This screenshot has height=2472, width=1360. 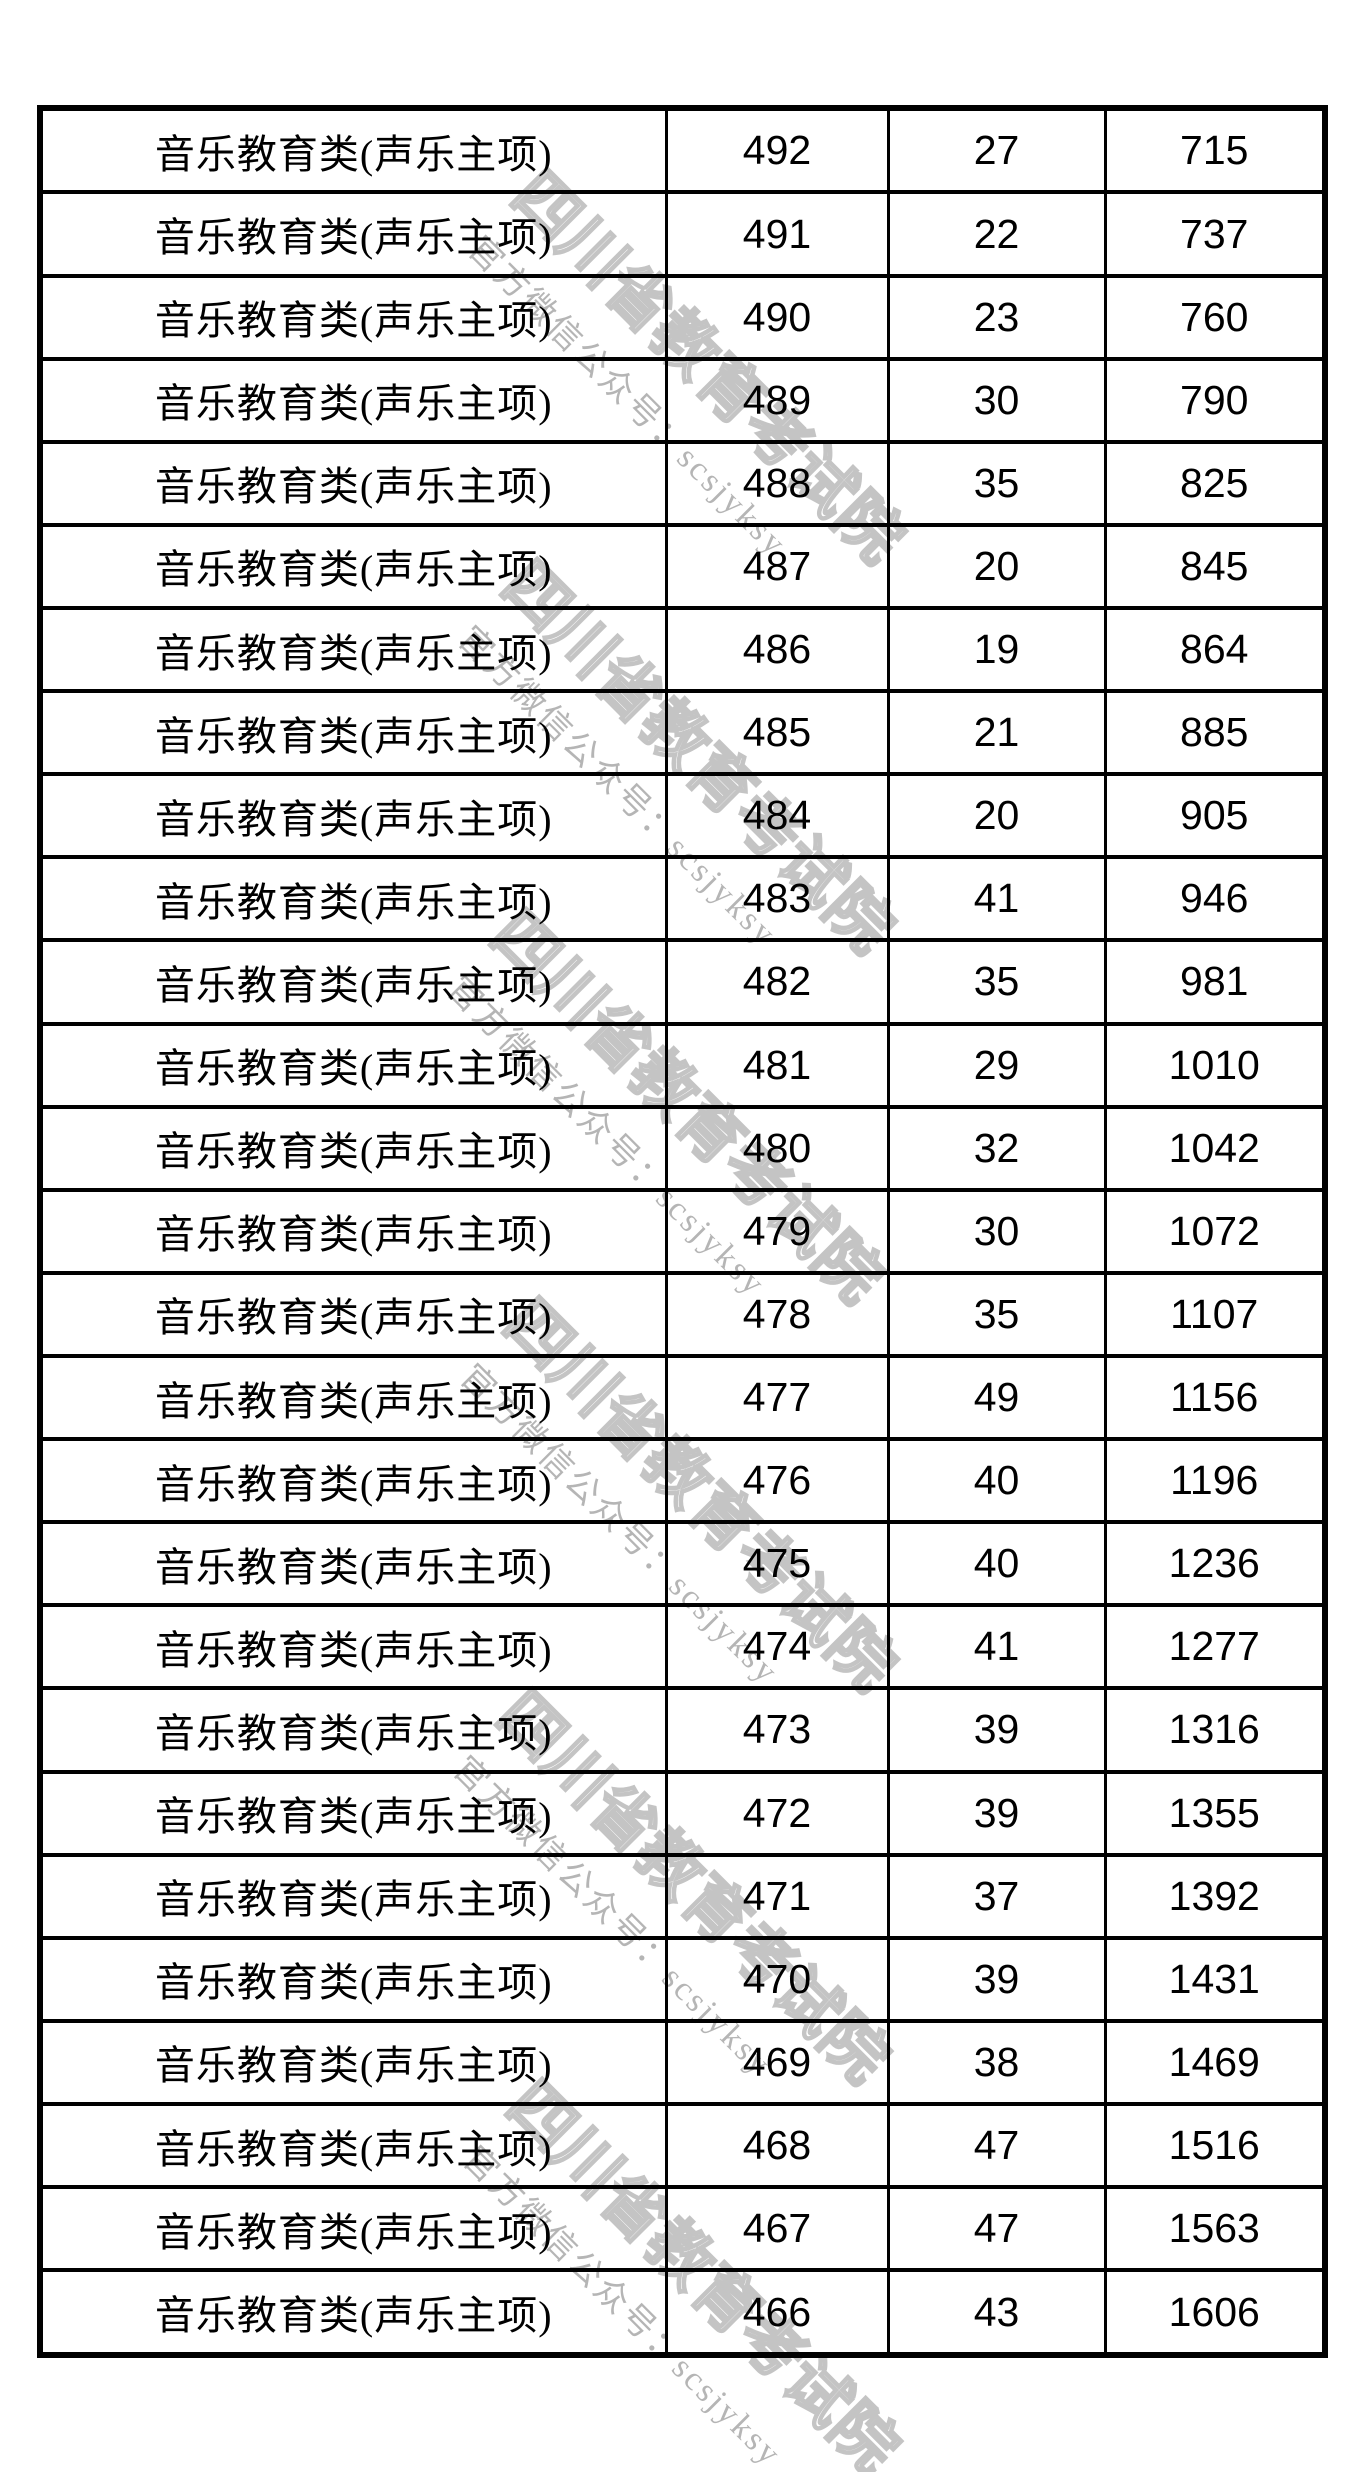 What do you see at coordinates (682, 1314) in the screenshot?
I see `table-row: 音乐教育类(声乐主项) 478 35 1107` at bounding box center [682, 1314].